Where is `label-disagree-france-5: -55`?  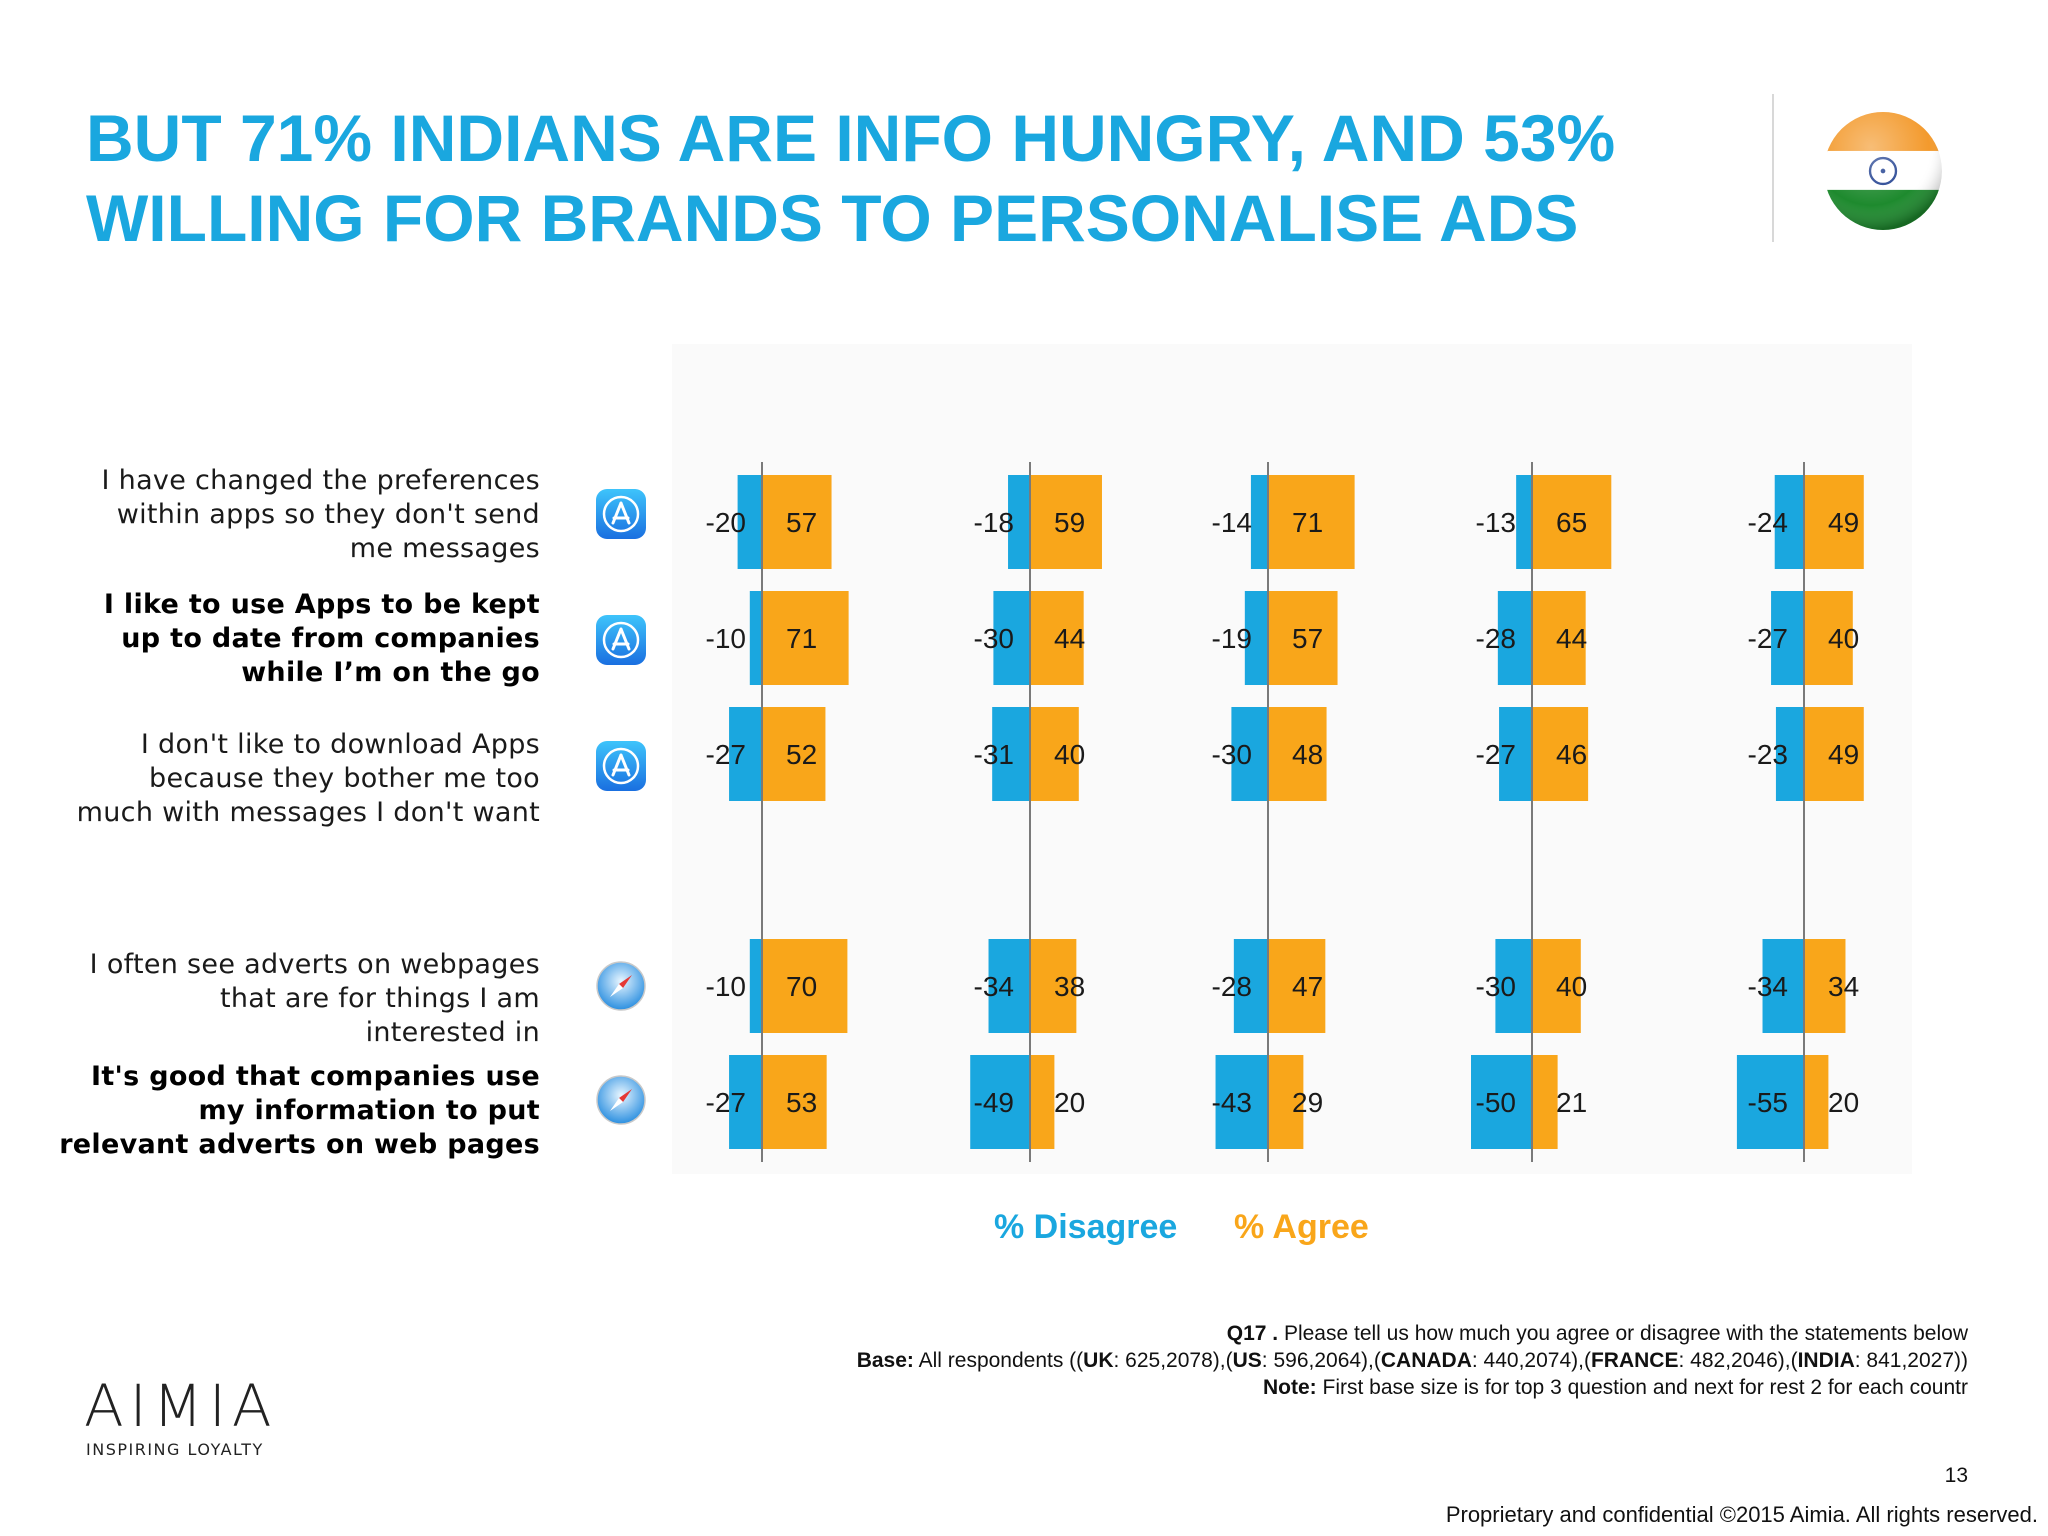 label-disagree-france-5: -55 is located at coordinates (1768, 1102).